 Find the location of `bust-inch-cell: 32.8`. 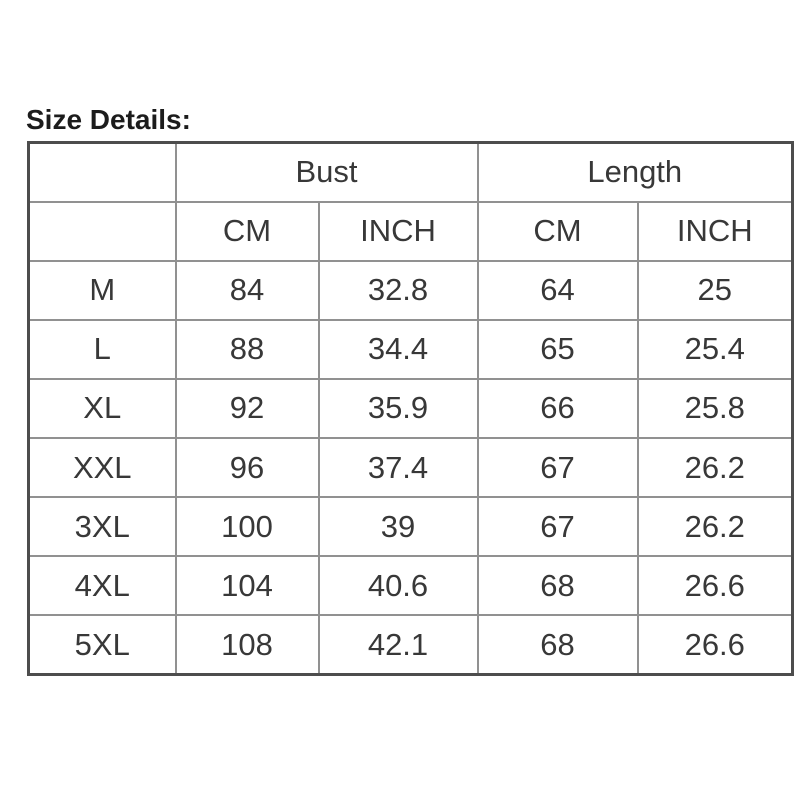

bust-inch-cell: 32.8 is located at coordinates (398, 290).